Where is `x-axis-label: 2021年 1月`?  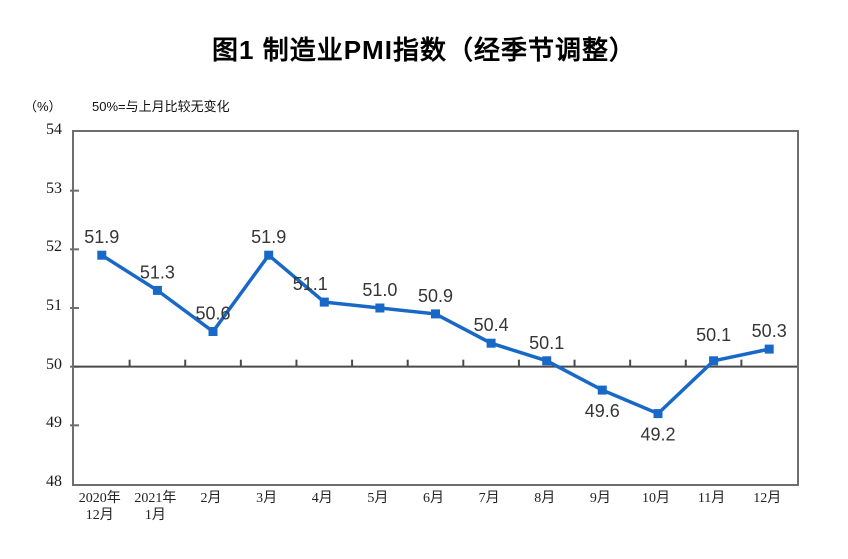 x-axis-label: 2021年 1月 is located at coordinates (155, 507).